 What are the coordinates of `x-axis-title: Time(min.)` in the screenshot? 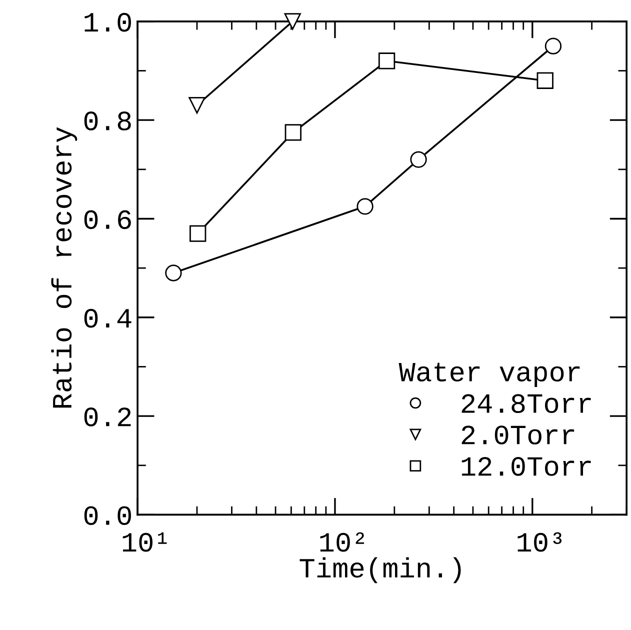 It's located at (380, 570).